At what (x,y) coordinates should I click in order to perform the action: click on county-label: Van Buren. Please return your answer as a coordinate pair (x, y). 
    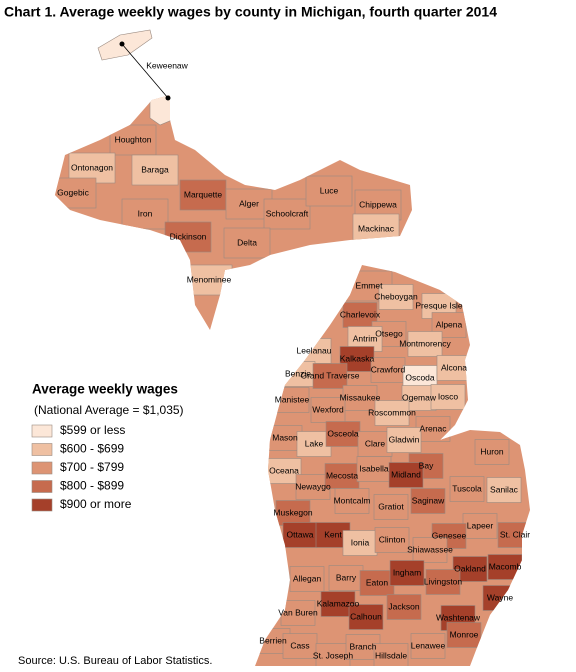
    Looking at the image, I should click on (298, 612).